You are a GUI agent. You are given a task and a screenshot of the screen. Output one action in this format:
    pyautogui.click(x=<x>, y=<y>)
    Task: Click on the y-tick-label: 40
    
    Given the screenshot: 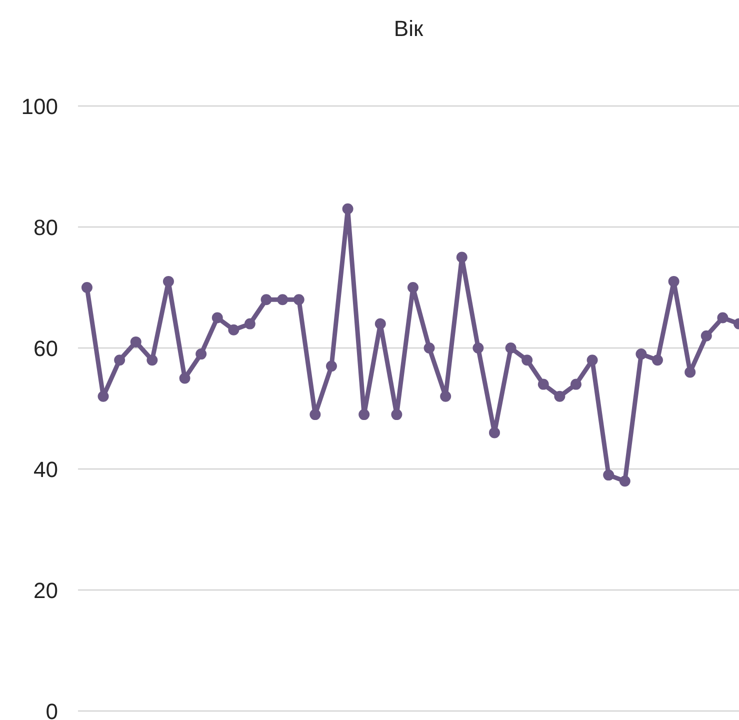 What is the action you would take?
    pyautogui.click(x=46, y=469)
    